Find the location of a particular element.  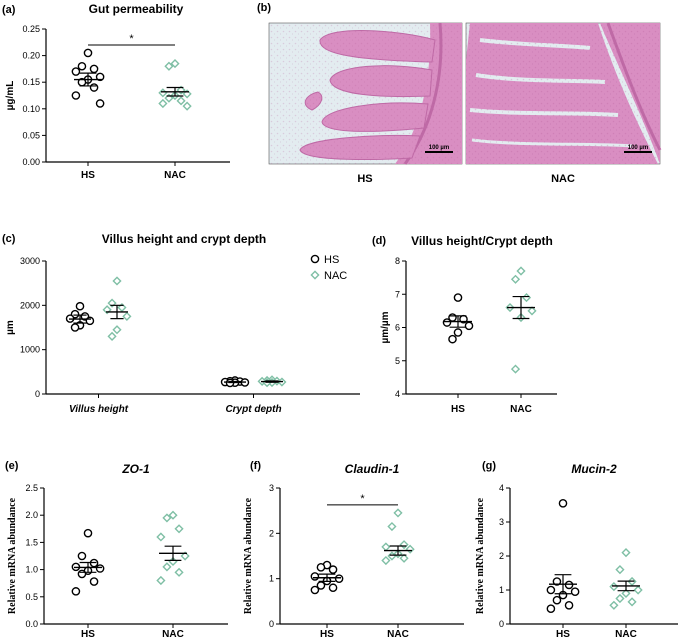

legend-marker-hs is located at coordinates (315, 259).